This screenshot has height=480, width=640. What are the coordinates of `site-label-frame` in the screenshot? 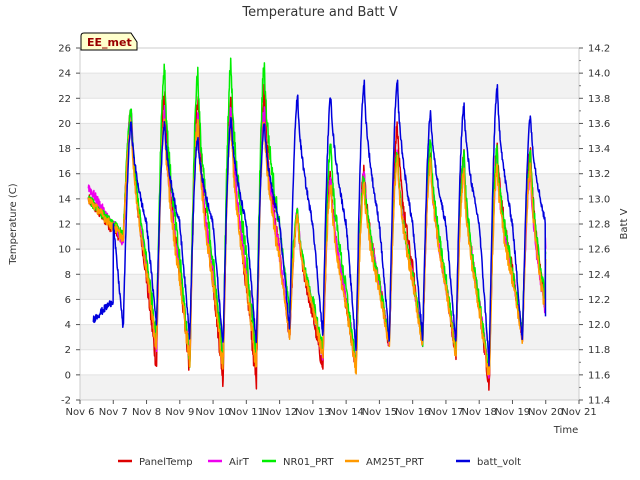 It's located at (109, 41).